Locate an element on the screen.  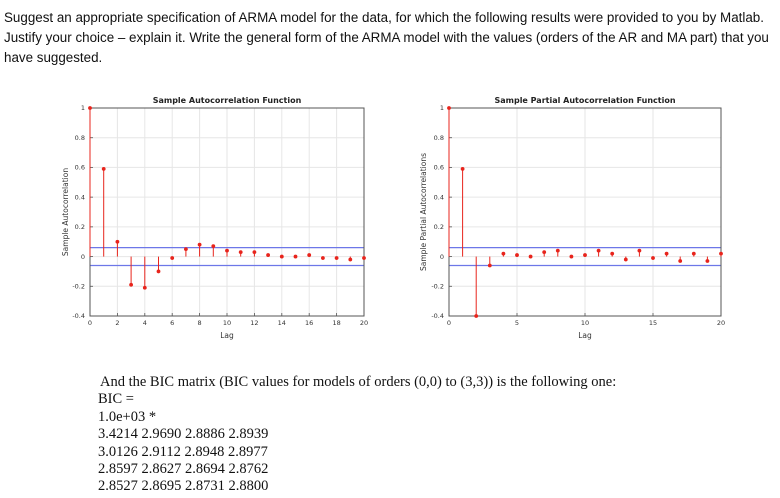
bic-row: 2.8597 2.8627 2.8694 2.8762 is located at coordinates (183, 469).